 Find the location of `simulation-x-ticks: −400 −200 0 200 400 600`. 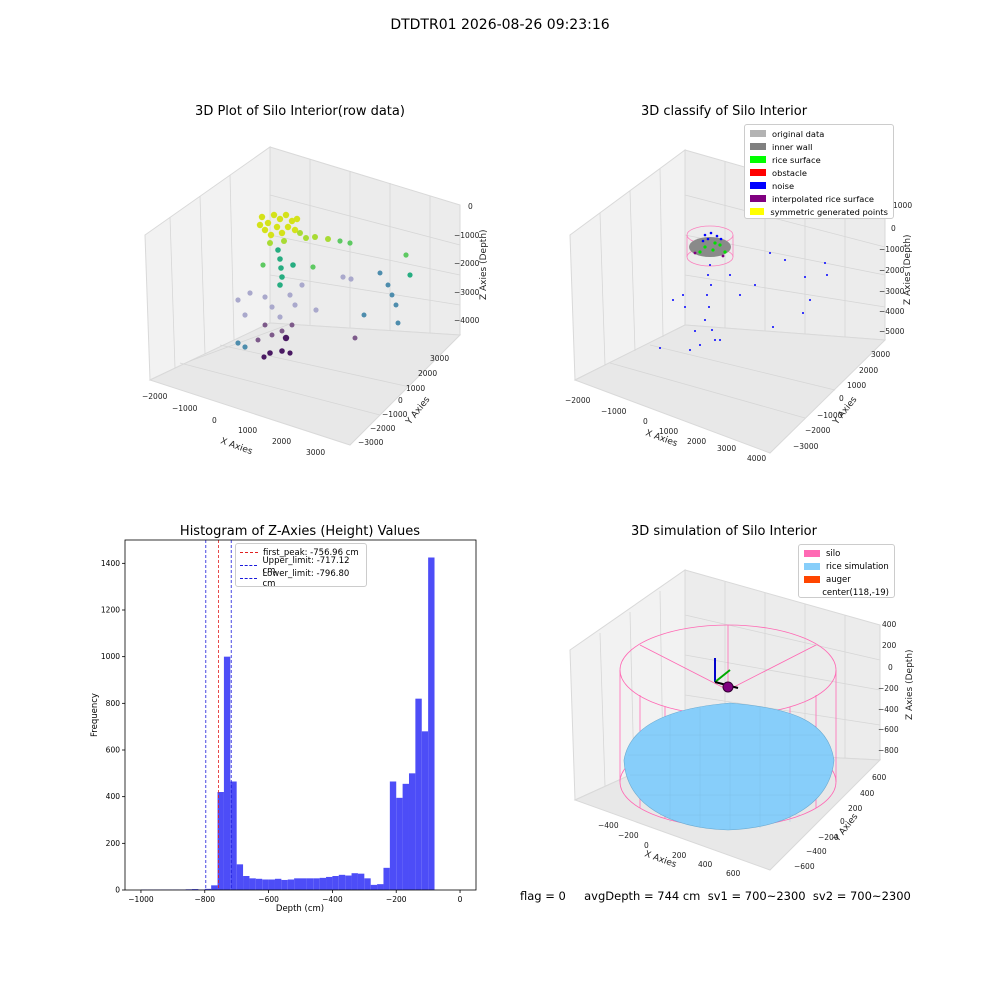

simulation-x-ticks: −400 −200 0 200 400 600 is located at coordinates (669, 849).